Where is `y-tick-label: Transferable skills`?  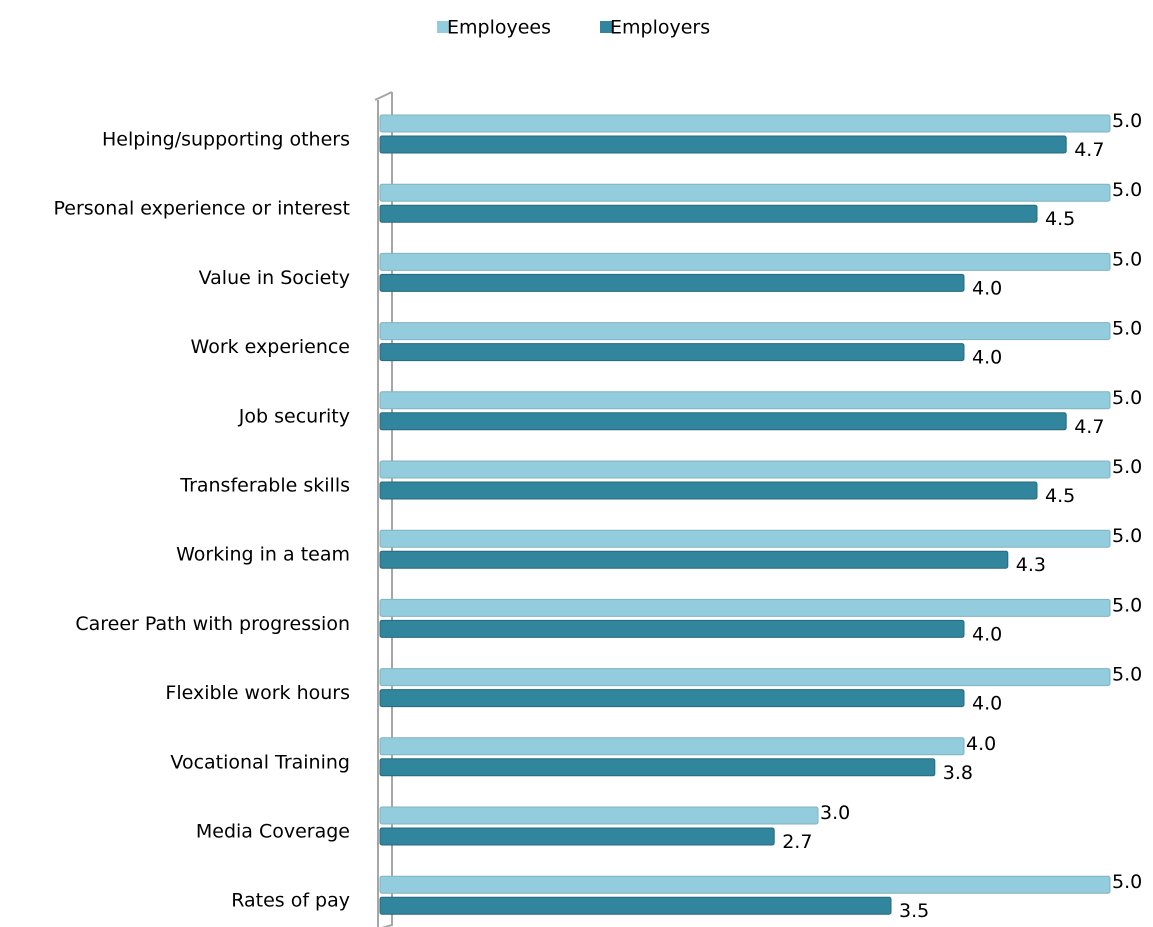 y-tick-label: Transferable skills is located at coordinates (264, 486).